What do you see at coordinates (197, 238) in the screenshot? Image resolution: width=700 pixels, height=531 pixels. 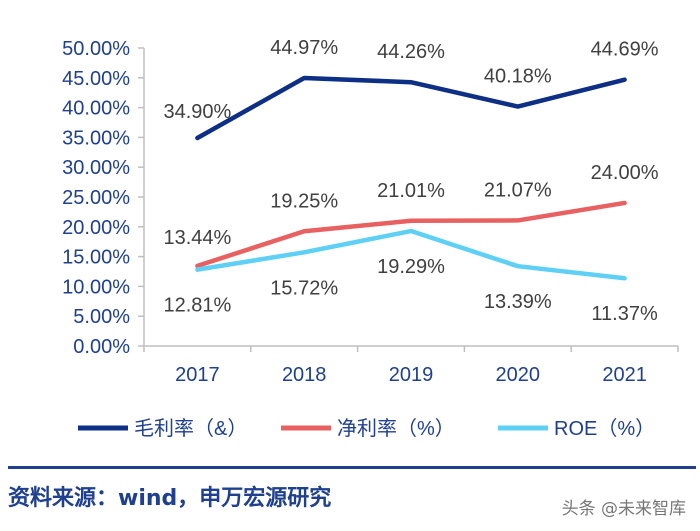 I see `data-label: 13.44%` at bounding box center [197, 238].